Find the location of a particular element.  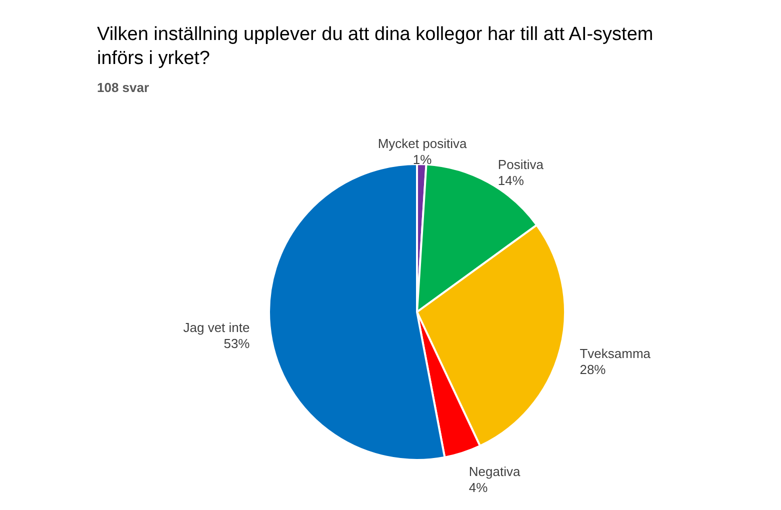

slice-label: Jag vet inte is located at coordinates (216, 327).